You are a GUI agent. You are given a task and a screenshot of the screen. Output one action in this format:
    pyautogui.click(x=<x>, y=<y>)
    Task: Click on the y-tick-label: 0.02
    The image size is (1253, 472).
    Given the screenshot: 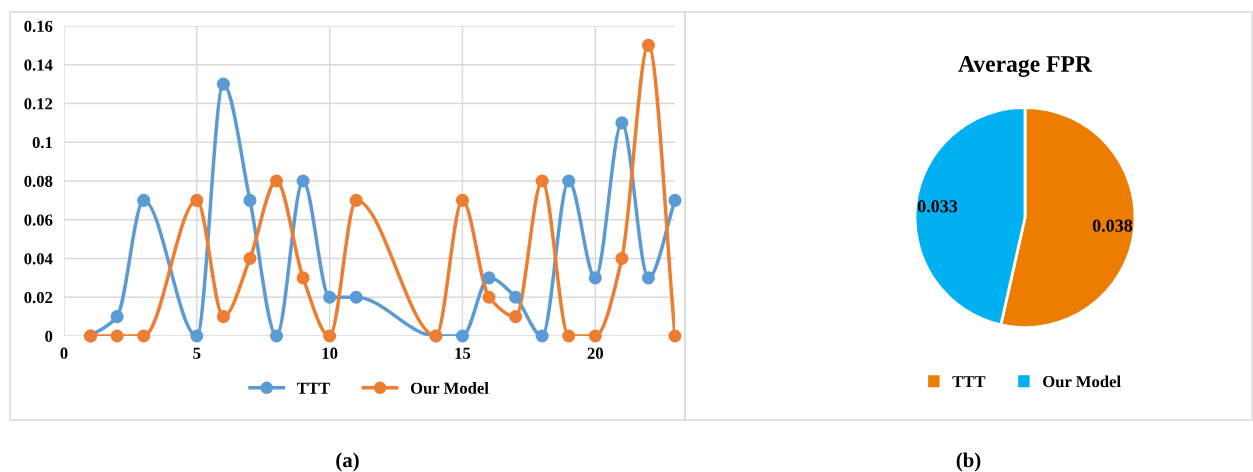 What is the action you would take?
    pyautogui.click(x=38, y=297)
    